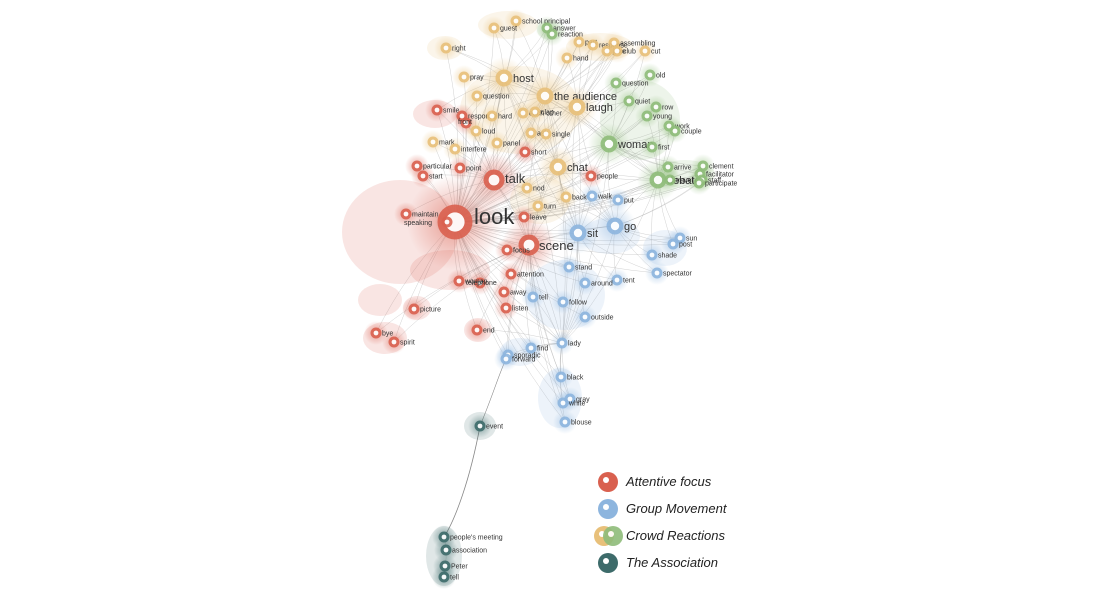 Image resolution: width=1100 pixels, height=600 pixels. What do you see at coordinates (669, 481) in the screenshot?
I see `legend-label: Attentive focus` at bounding box center [669, 481].